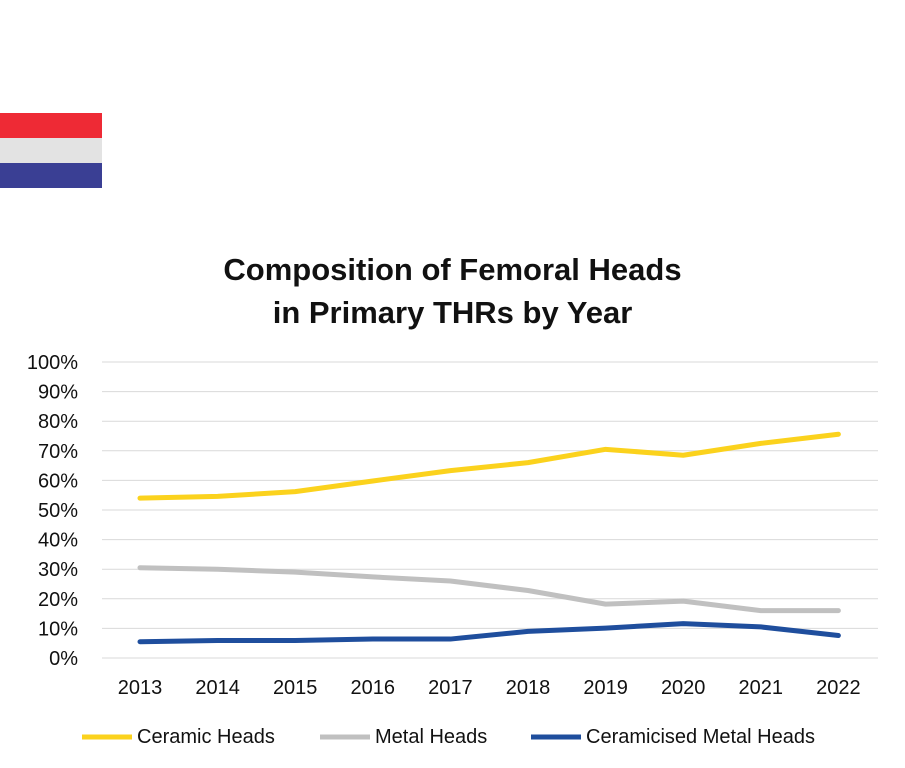  I want to click on chart-title-line1: Composition of Femoral Heads, so click(452, 269).